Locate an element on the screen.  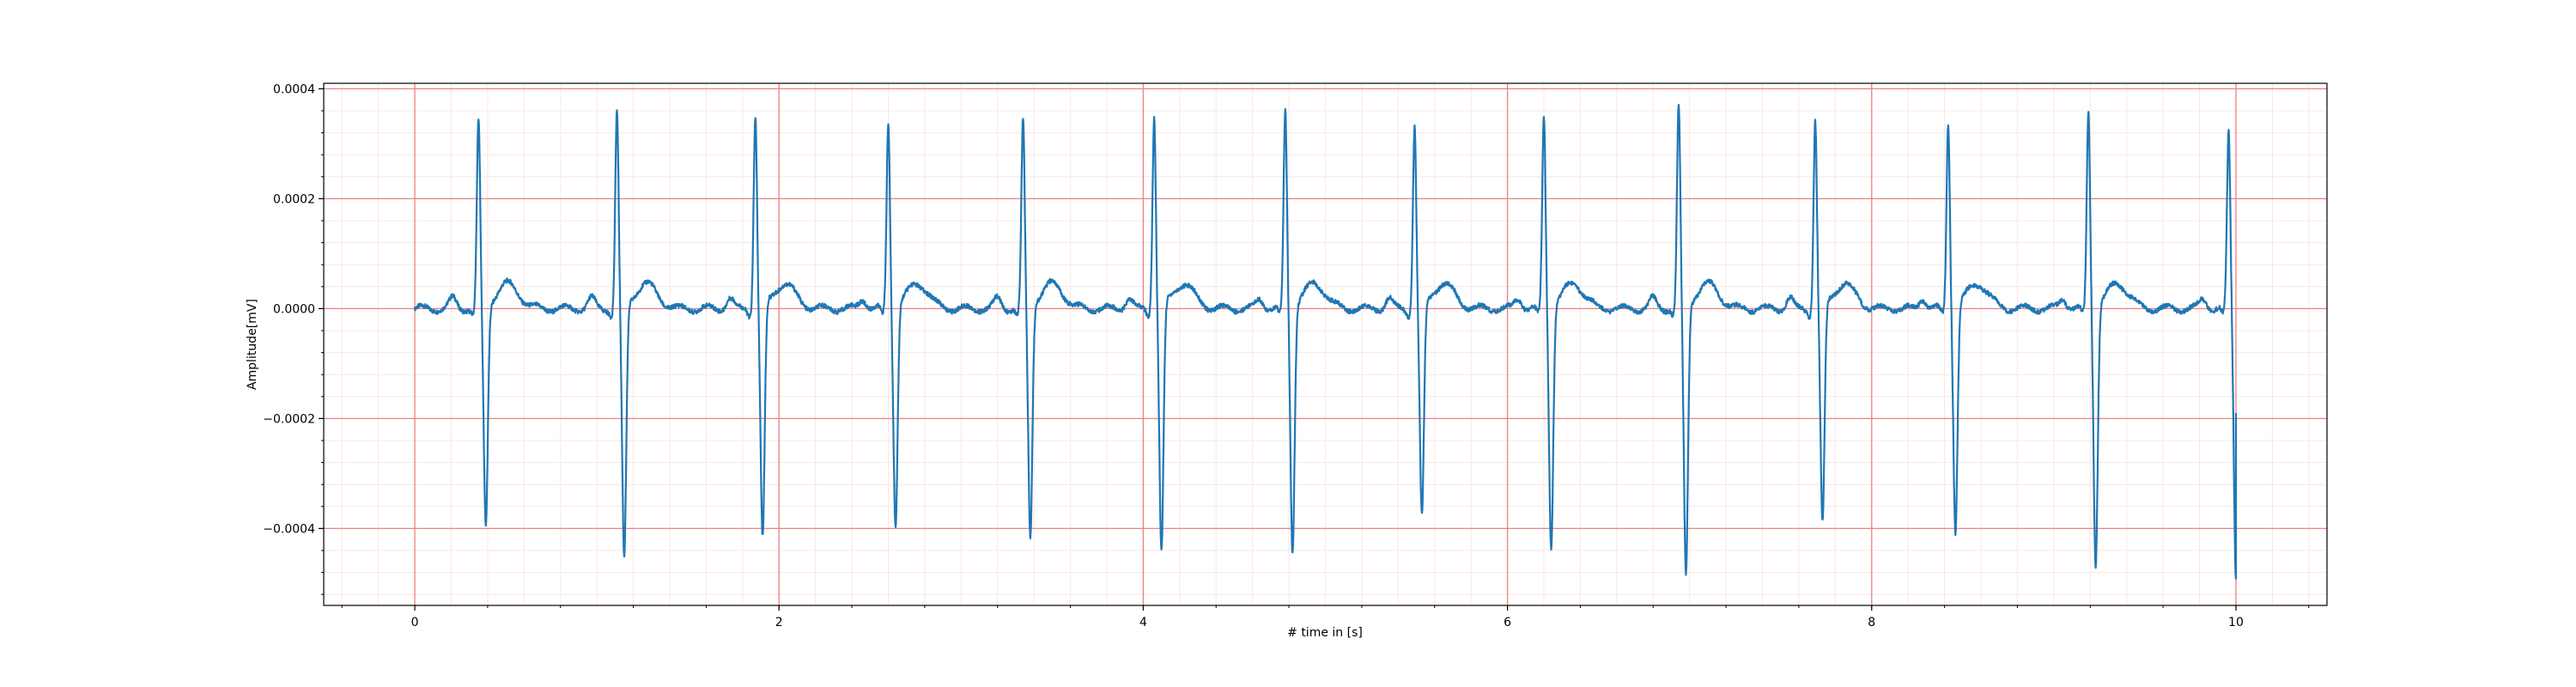
x-axis-label: # time in [s] is located at coordinates (1325, 633).